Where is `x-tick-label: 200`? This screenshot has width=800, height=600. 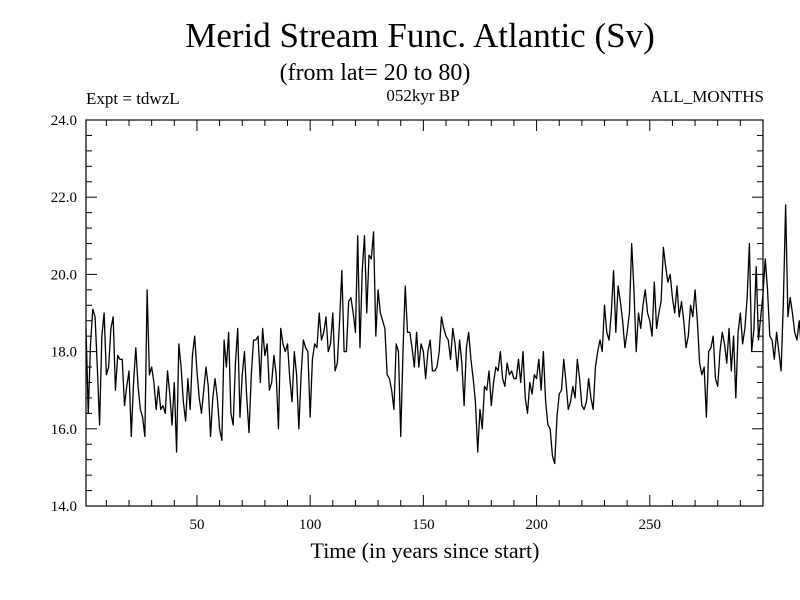
x-tick-label: 200 is located at coordinates (536, 525).